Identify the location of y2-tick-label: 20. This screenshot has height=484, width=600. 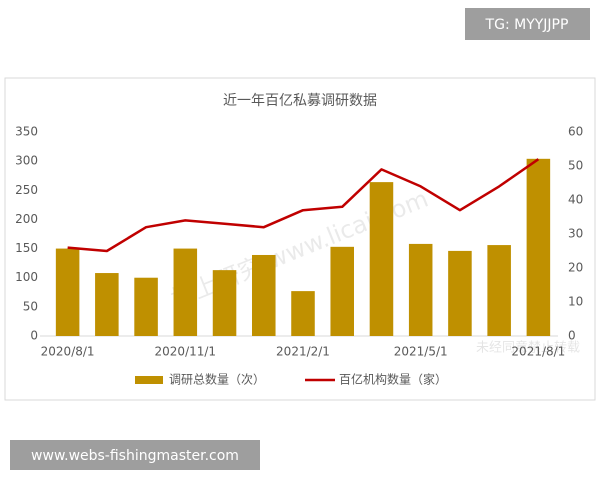
(575, 268).